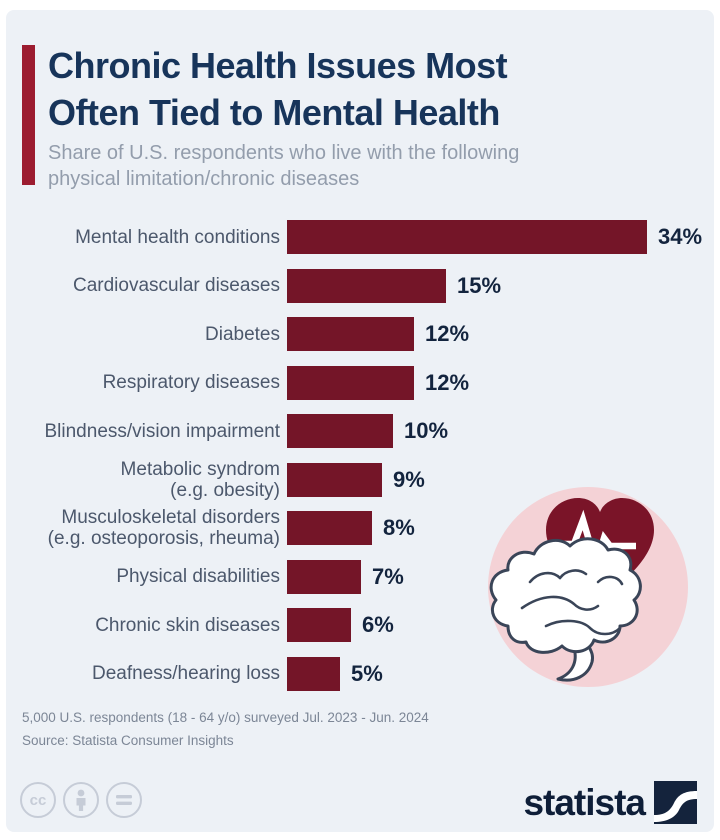 This screenshot has height=840, width=720. Describe the element at coordinates (274, 112) in the screenshot. I see `title-line-2: Often Tied to Mental Health` at that location.